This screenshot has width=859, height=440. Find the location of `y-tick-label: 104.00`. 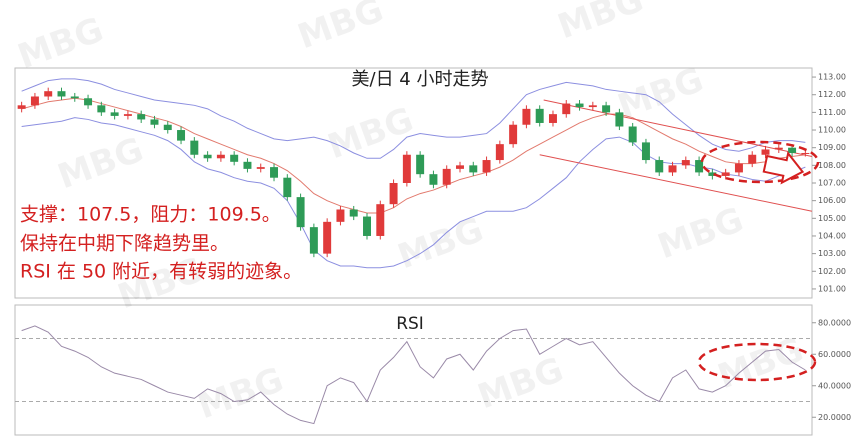

y-tick-label: 104.00 is located at coordinates (832, 235).